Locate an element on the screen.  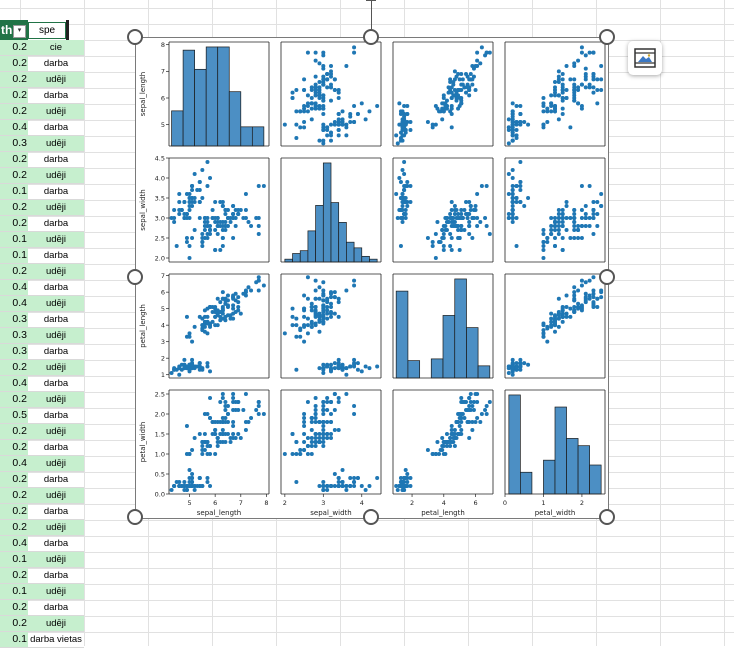
resize-handle-right is located at coordinates (607, 277).